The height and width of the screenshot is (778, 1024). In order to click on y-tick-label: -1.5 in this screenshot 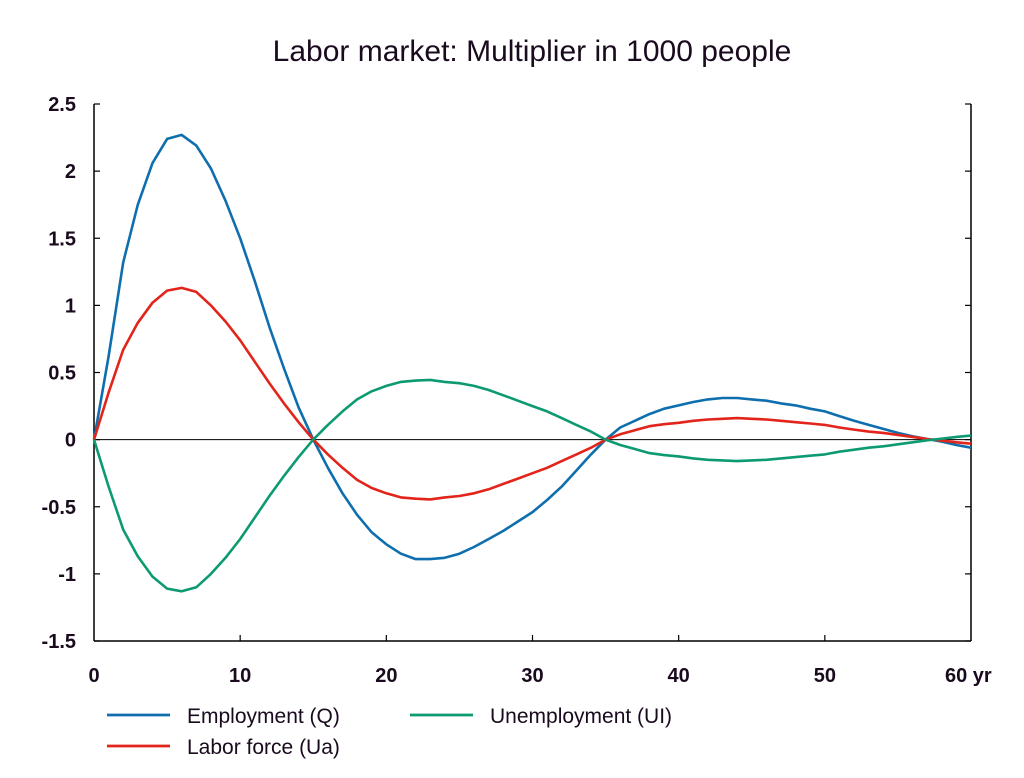, I will do `click(59, 642)`.